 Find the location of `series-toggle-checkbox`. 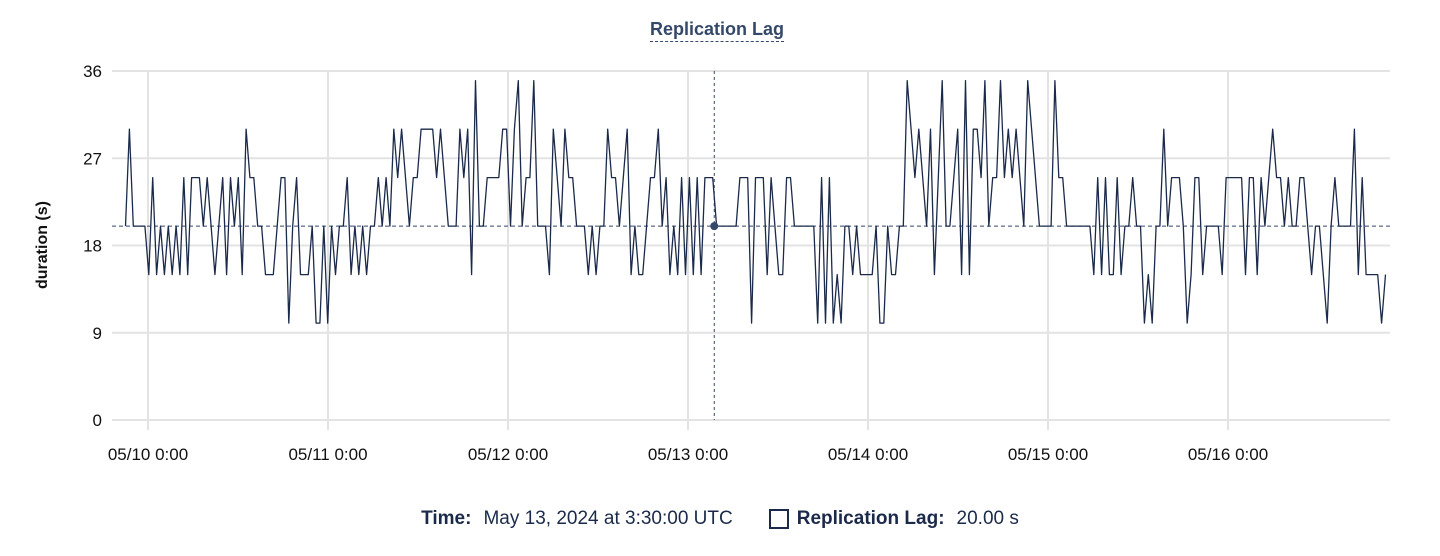

series-toggle-checkbox is located at coordinates (778, 519).